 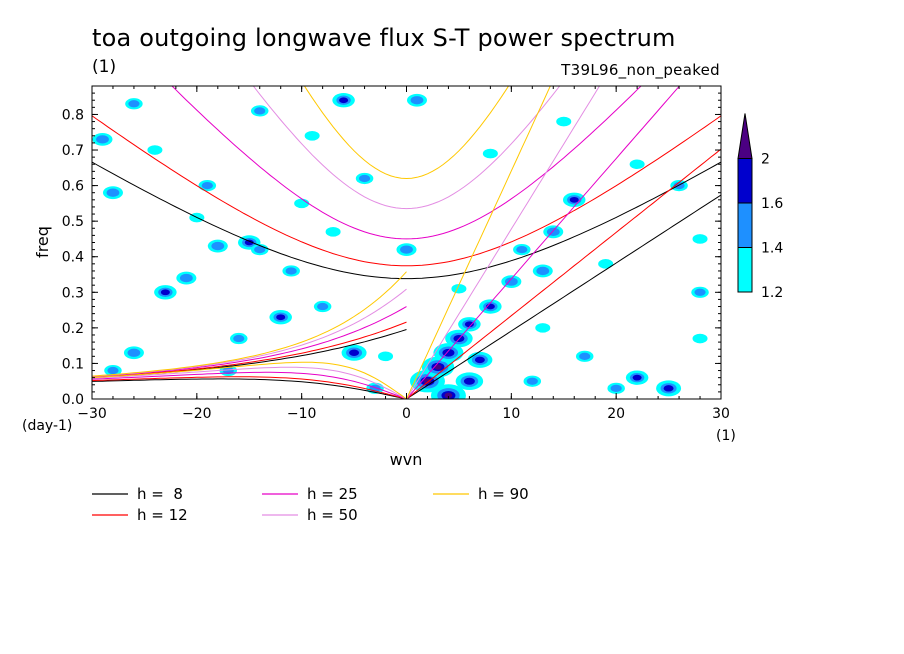 What do you see at coordinates (310, 504) in the screenshot?
I see `legend: h = 8 h = 12 h = 25 h = 50 h = 90` at bounding box center [310, 504].